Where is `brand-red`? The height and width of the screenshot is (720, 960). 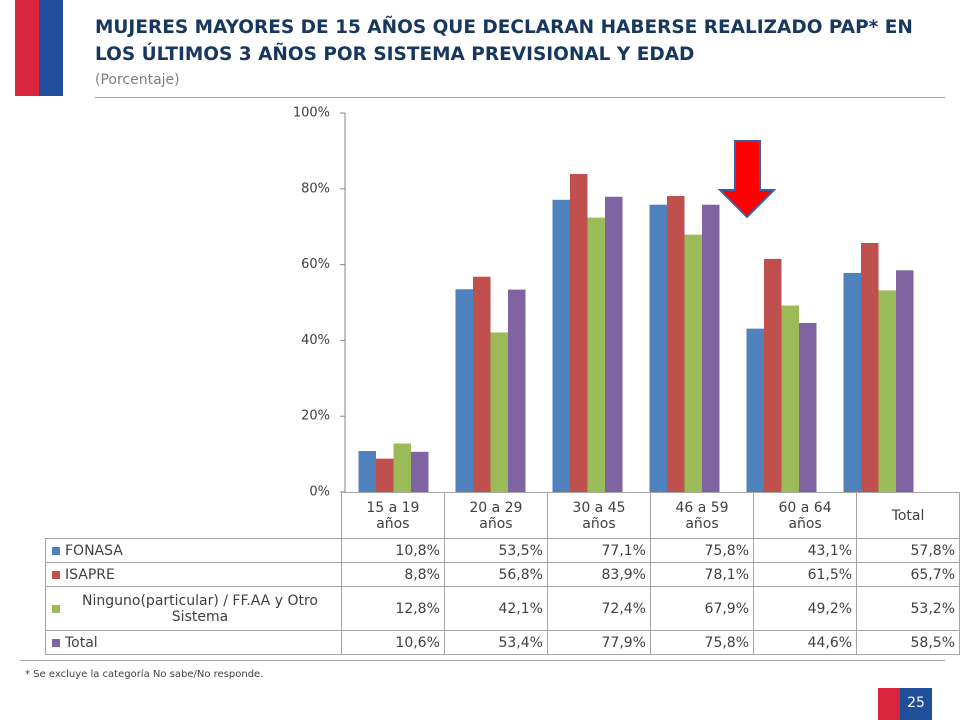 brand-red is located at coordinates (27, 48).